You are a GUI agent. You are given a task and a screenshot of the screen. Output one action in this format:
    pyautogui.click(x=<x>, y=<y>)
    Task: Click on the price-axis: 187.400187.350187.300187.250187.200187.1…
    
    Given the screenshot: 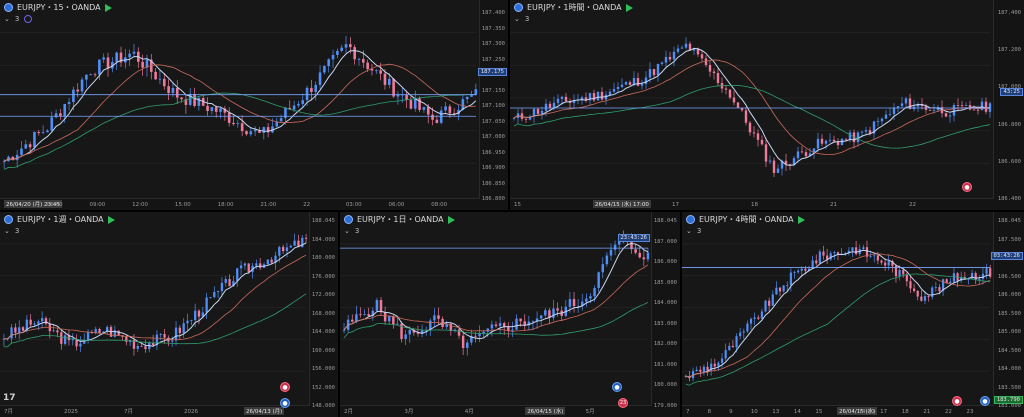 What is the action you would take?
    pyautogui.click(x=493, y=105)
    